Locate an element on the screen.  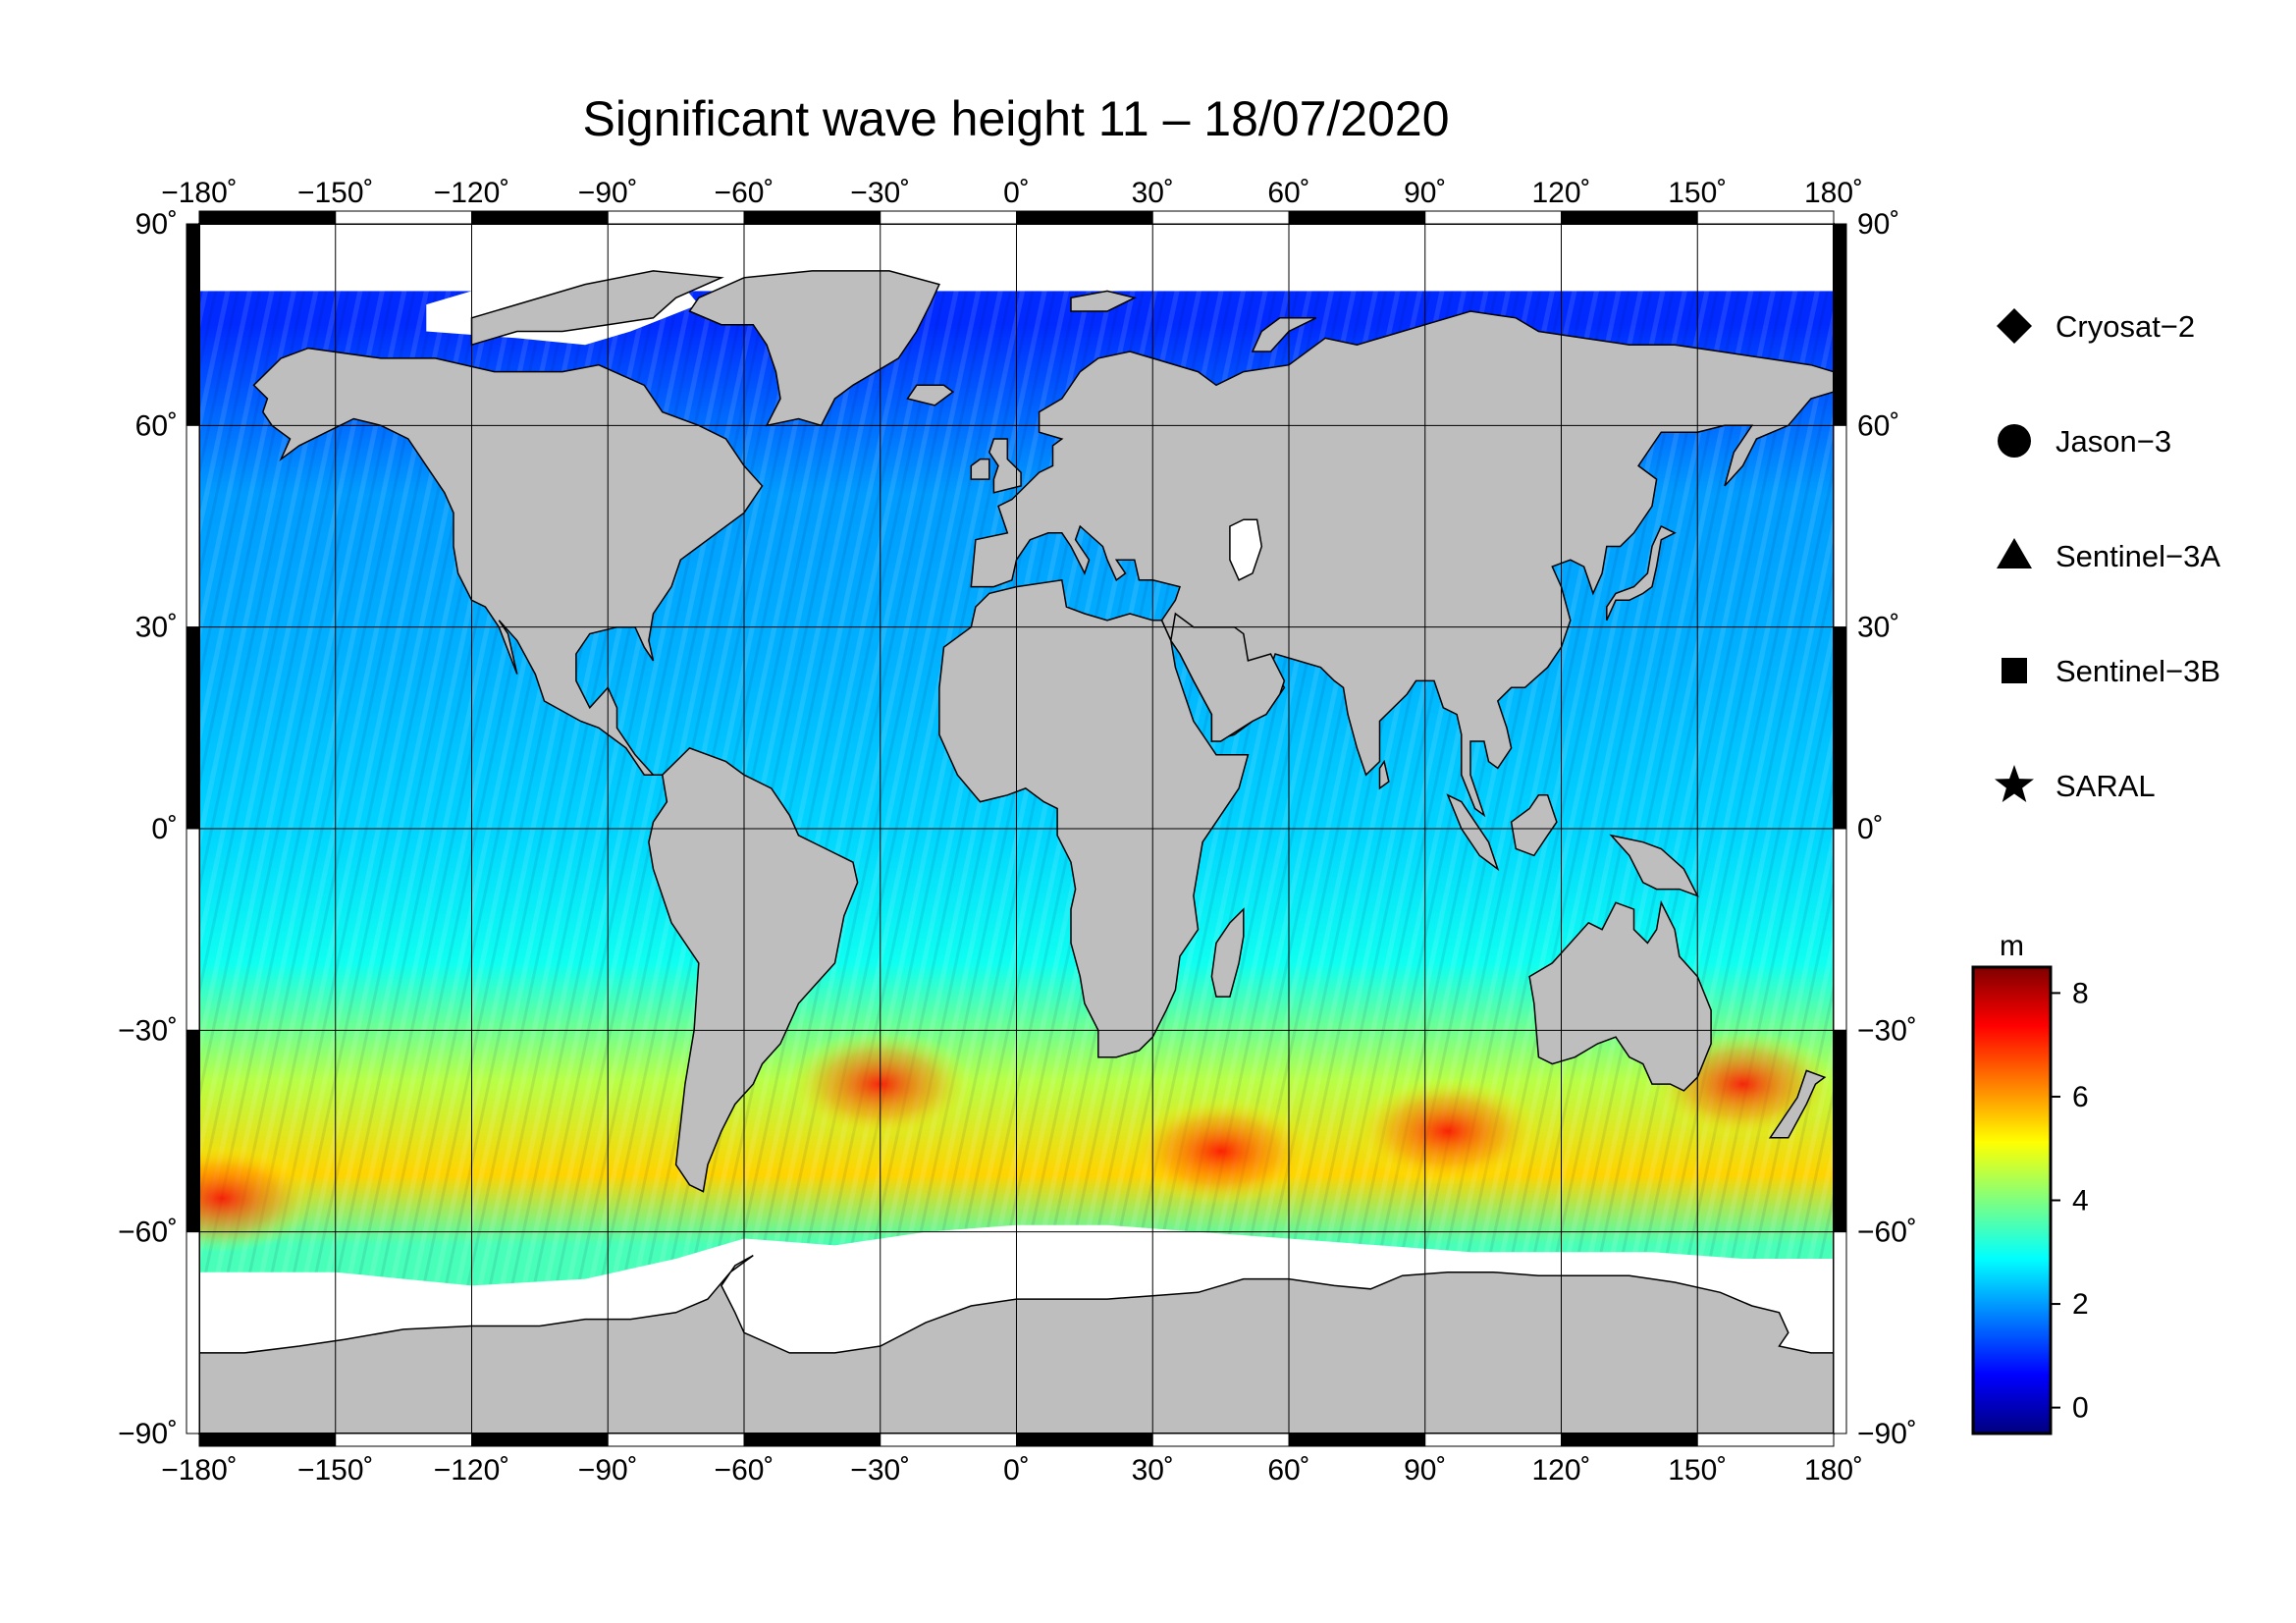
land-novaya-zemlya is located at coordinates (1284, 334).